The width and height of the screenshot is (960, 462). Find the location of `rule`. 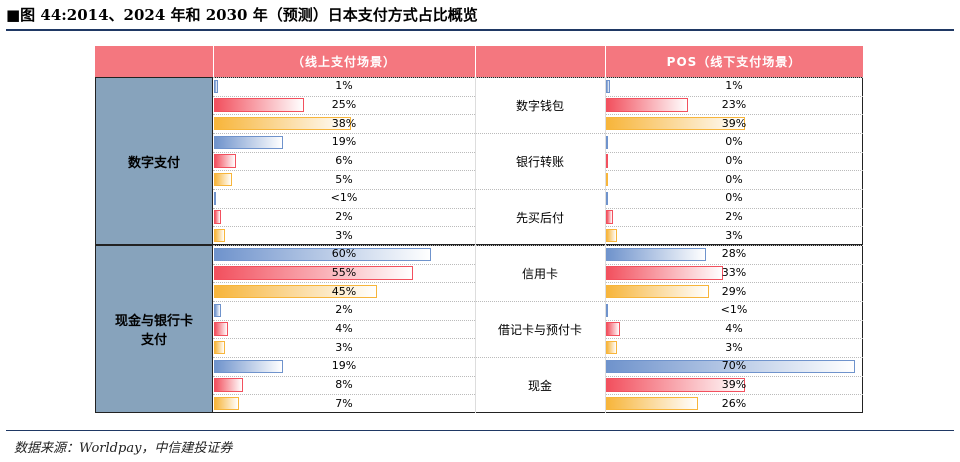

rule is located at coordinates (480, 30).